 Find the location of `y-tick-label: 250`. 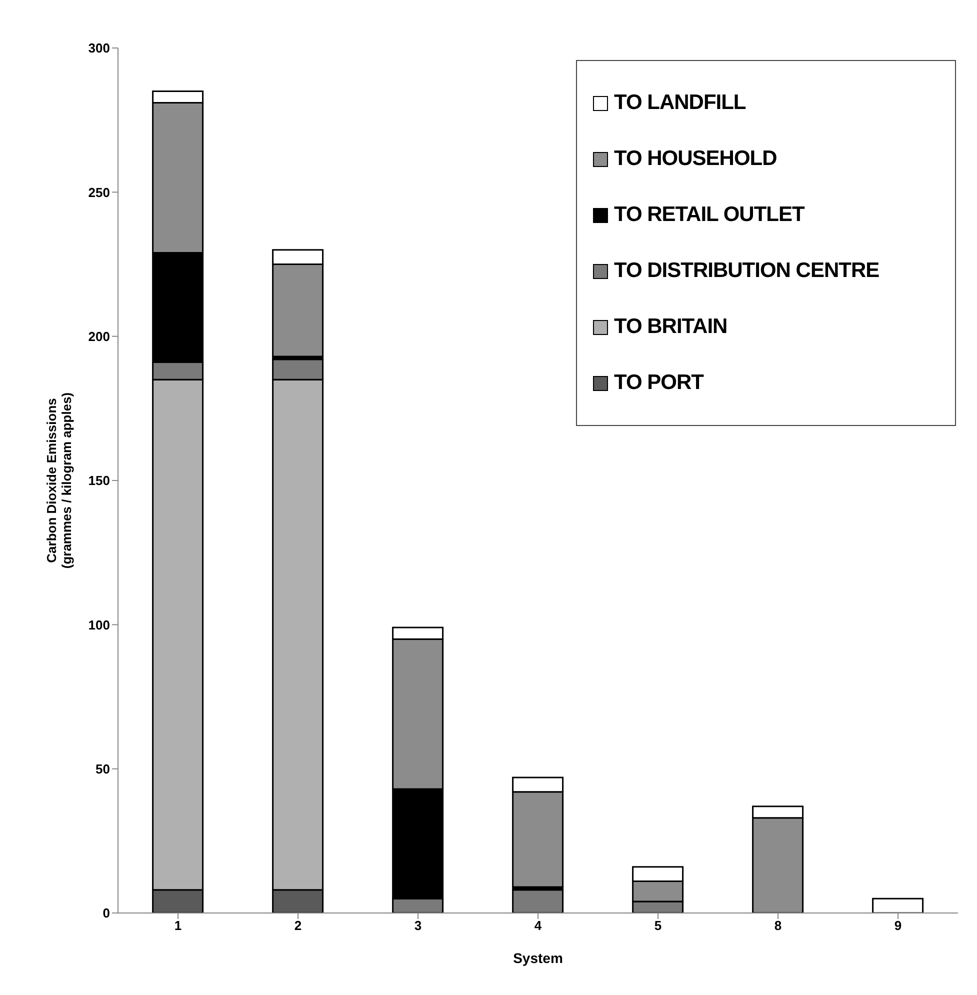

y-tick-label: 250 is located at coordinates (99, 192).